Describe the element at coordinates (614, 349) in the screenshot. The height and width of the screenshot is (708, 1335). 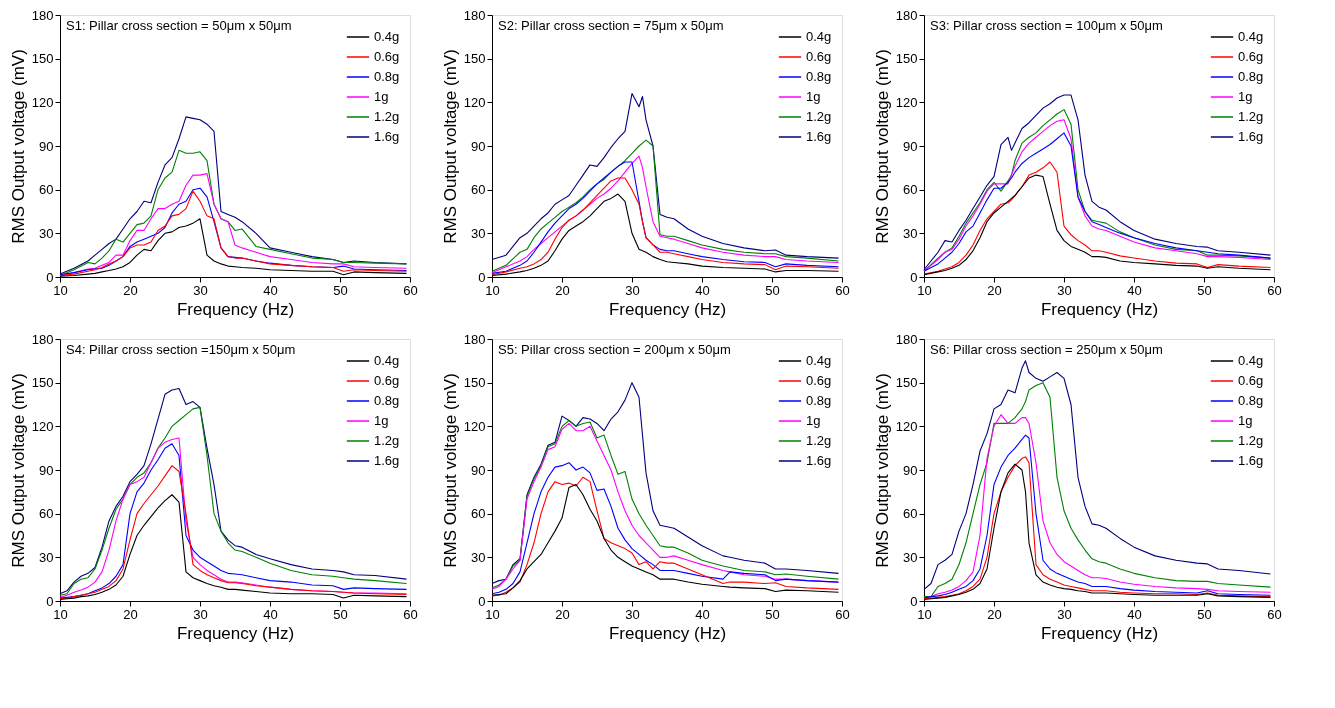
I see `chart-title: S5: Pillar cross section = 200μm x 50μm` at that location.